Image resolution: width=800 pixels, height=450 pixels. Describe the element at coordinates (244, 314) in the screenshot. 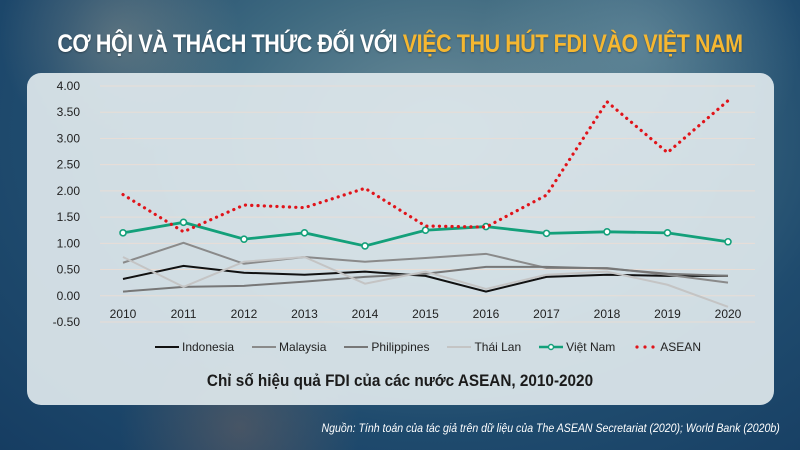

I see `x-tick-label: 2012` at that location.